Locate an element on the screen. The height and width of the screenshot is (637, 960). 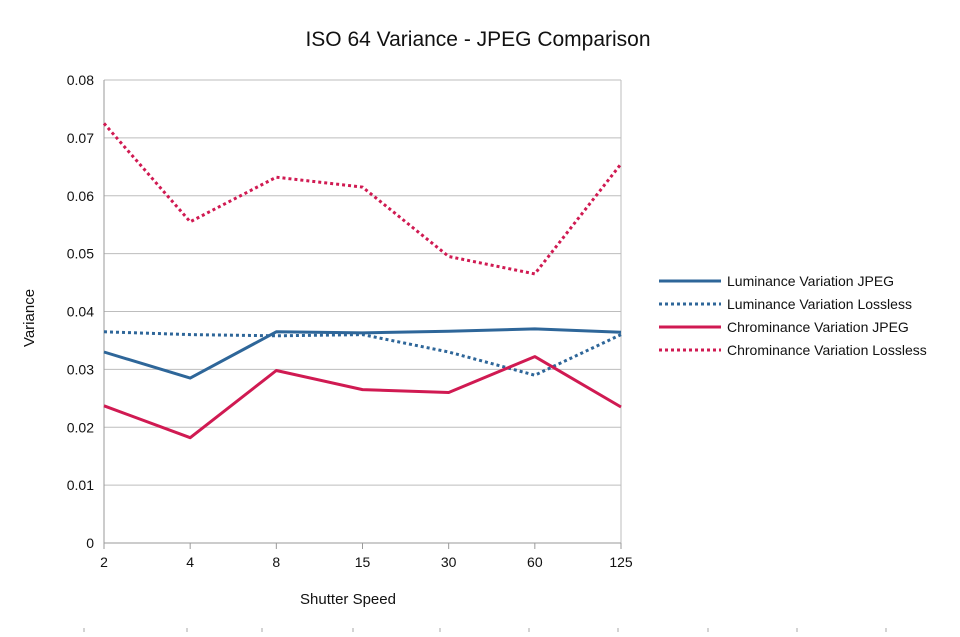
y-tick-label: 0.01 is located at coordinates (80, 485).